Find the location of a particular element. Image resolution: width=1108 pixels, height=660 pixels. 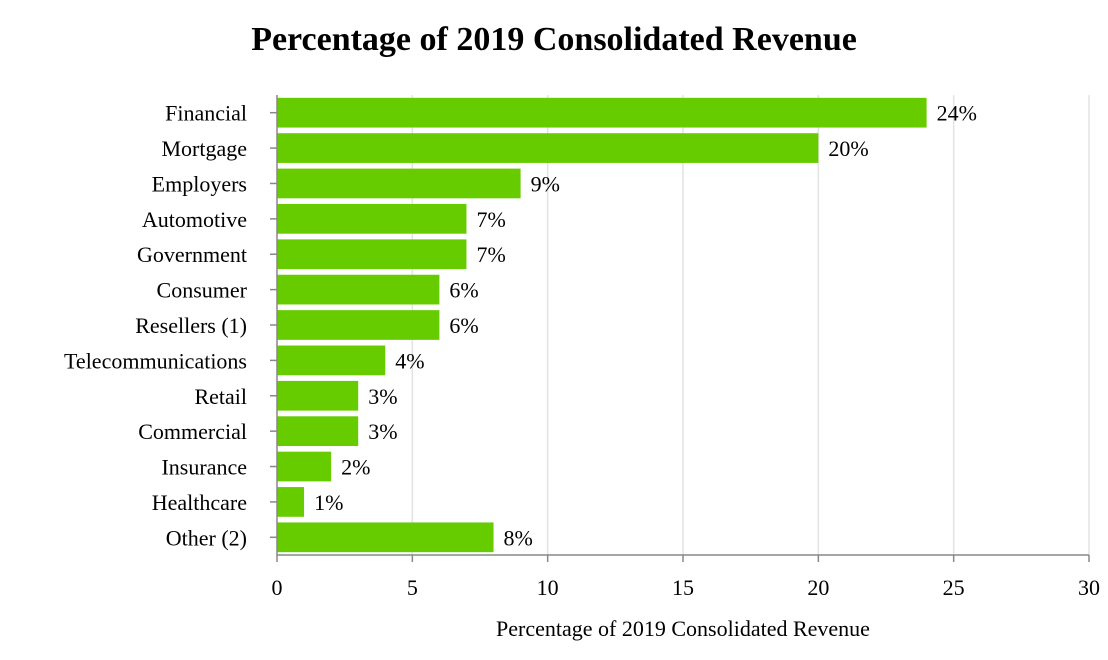

data-label-7: 4% is located at coordinates (409, 360).